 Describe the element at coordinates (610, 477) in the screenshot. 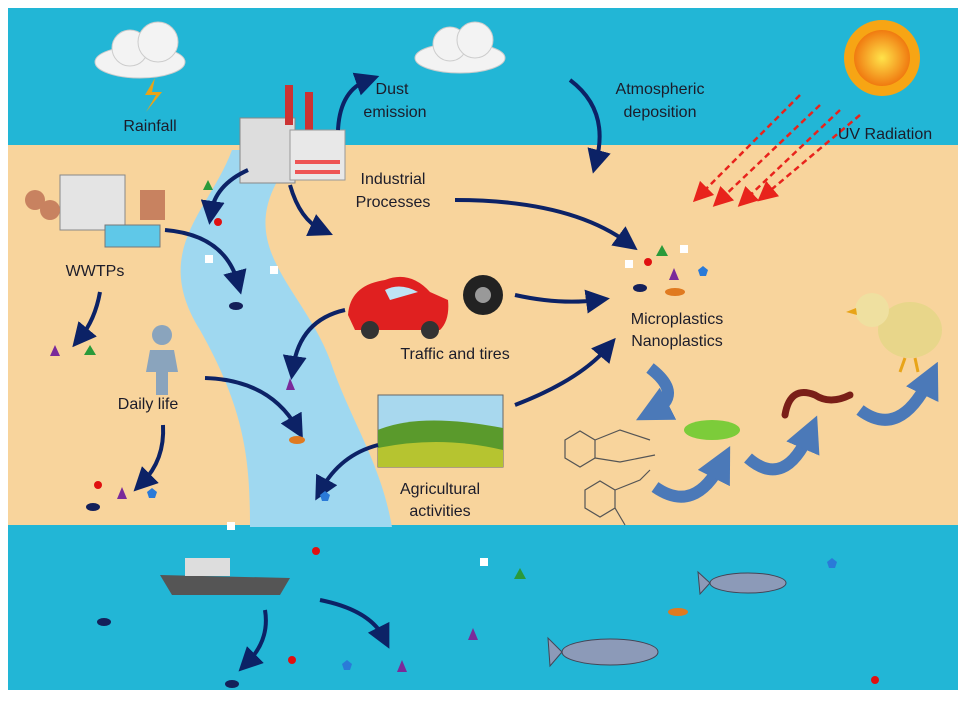

I see `chemical-structure` at that location.